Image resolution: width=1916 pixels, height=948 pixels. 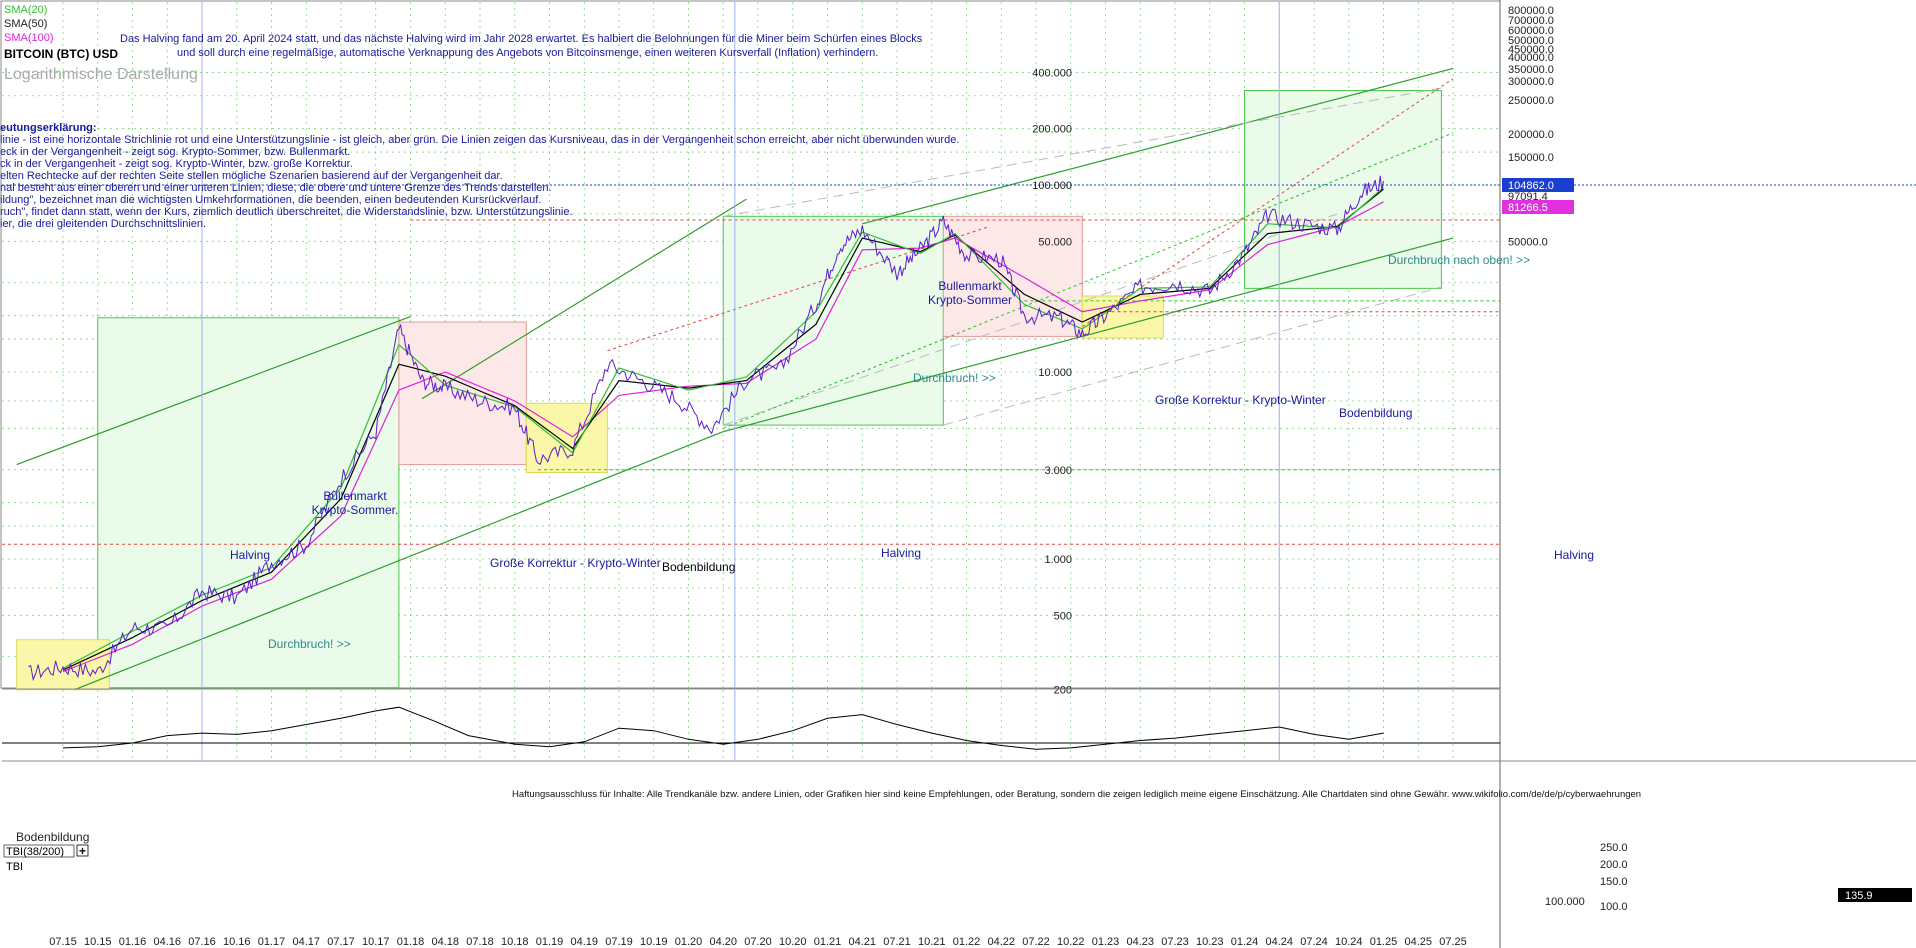 I want to click on correction-2-label: Große Korrektur - Krypto-Winter, so click(x=1240, y=400).